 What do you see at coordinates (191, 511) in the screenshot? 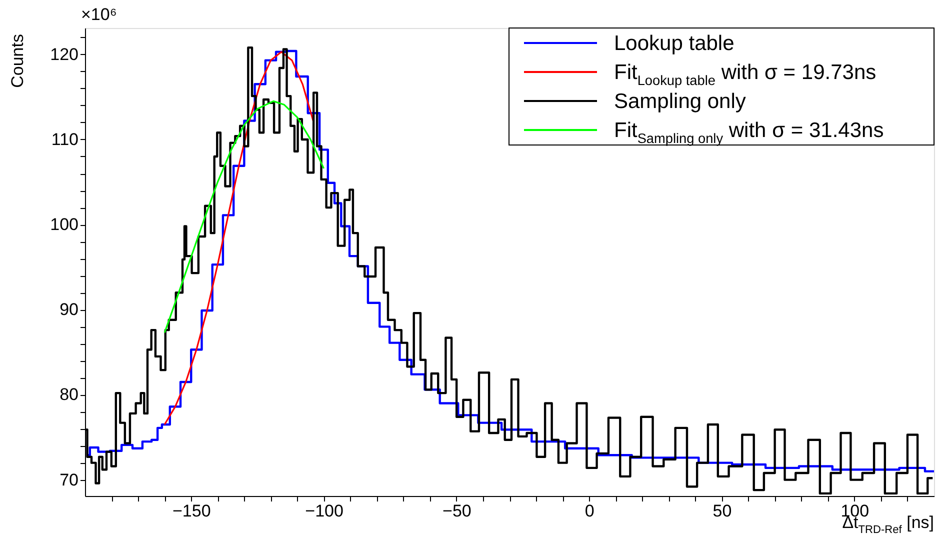
I see `x-tick-label: −150` at bounding box center [191, 511].